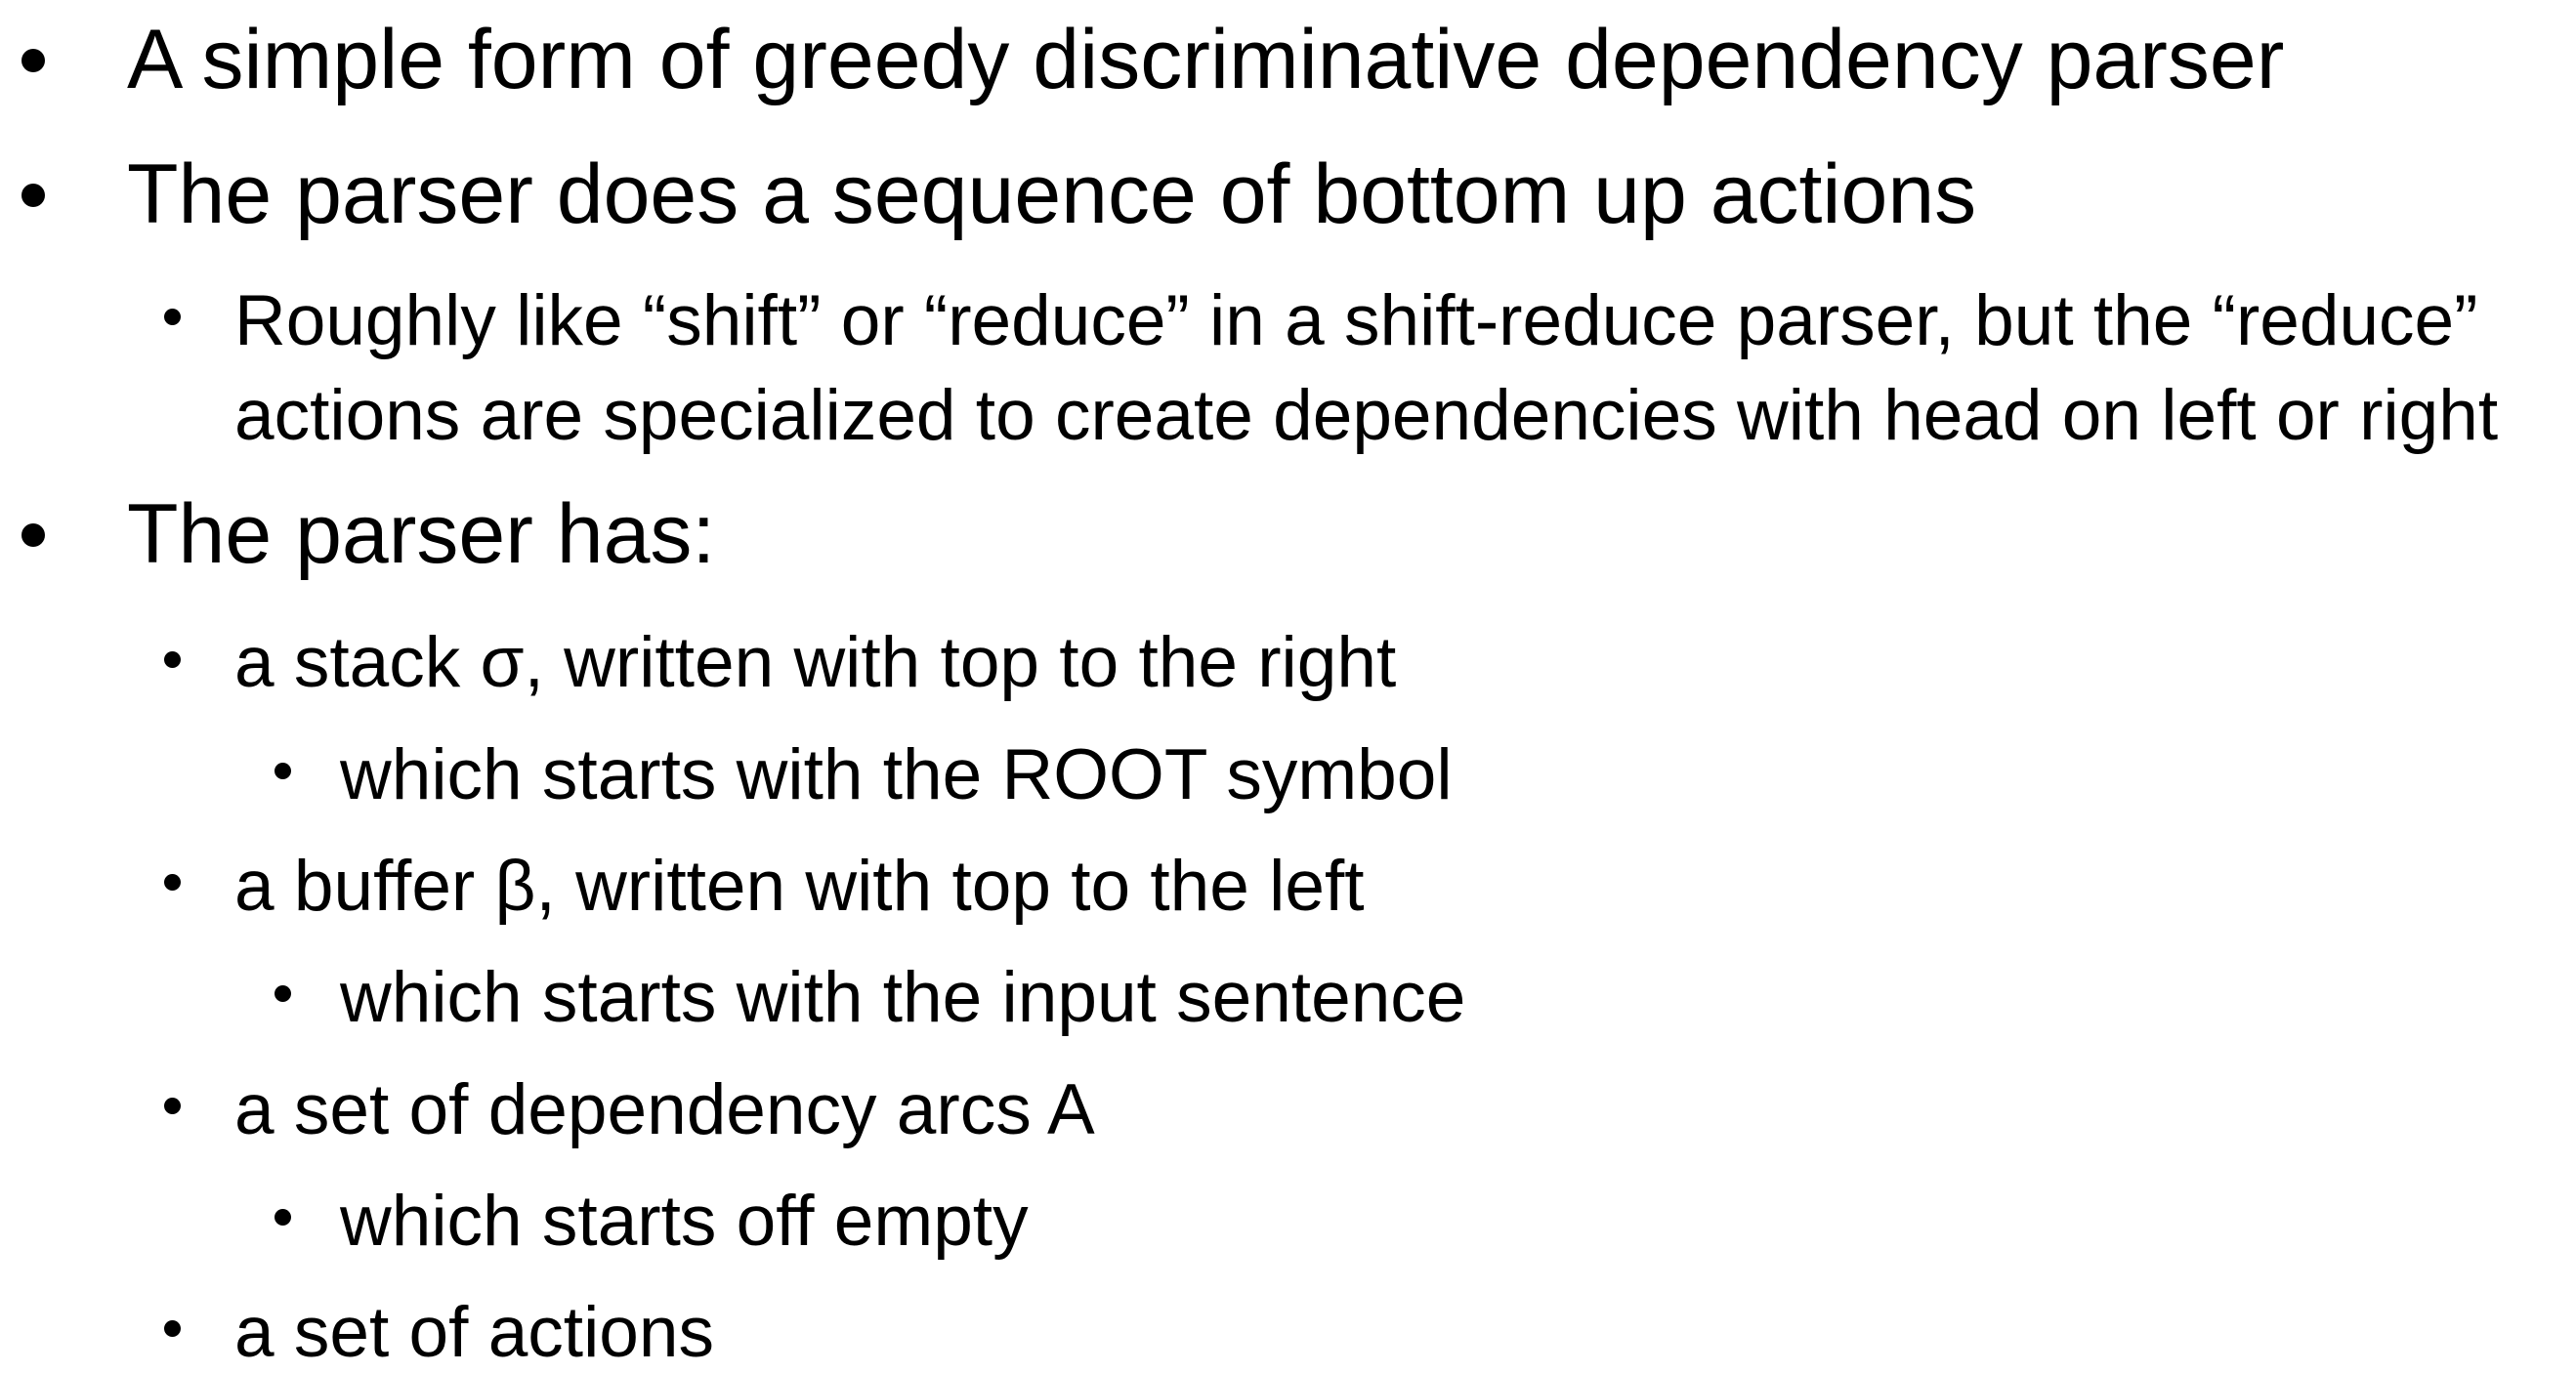  What do you see at coordinates (903, 997) in the screenshot?
I see `bullet-text: which starts with the input sentence` at bounding box center [903, 997].